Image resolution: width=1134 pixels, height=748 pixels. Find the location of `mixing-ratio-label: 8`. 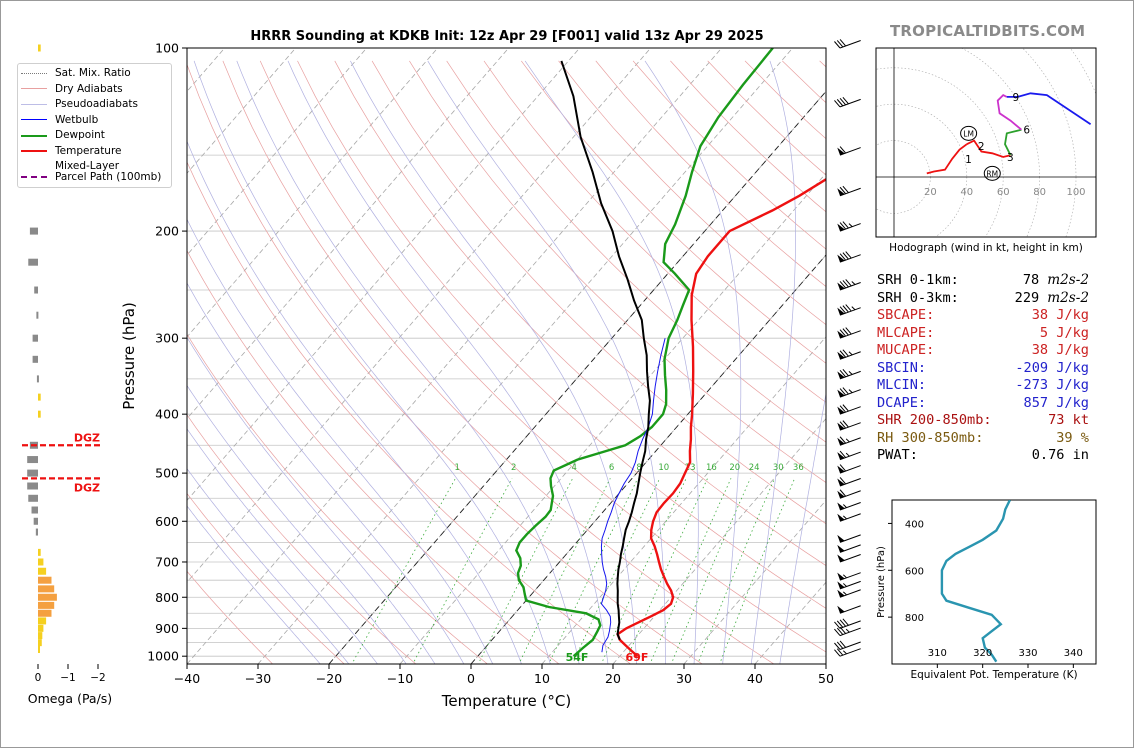

mixing-ratio-label: 8 is located at coordinates (638, 468).